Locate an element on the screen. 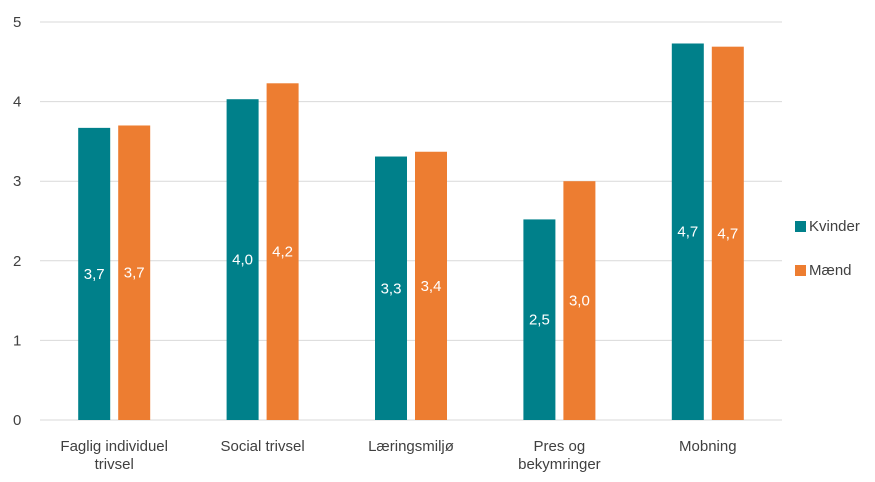 The width and height of the screenshot is (875, 482). data-label: 4,2 is located at coordinates (282, 252).